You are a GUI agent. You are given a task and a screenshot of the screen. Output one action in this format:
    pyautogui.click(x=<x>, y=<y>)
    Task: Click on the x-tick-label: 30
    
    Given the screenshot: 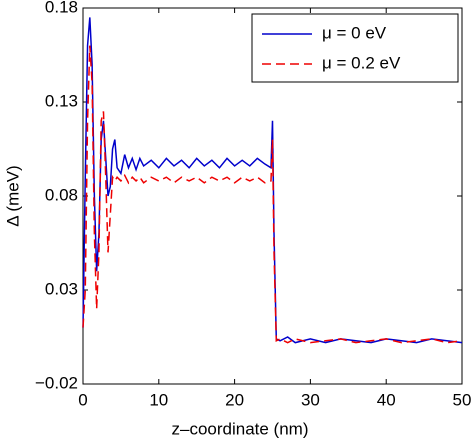 What is the action you would take?
    pyautogui.click(x=310, y=399)
    